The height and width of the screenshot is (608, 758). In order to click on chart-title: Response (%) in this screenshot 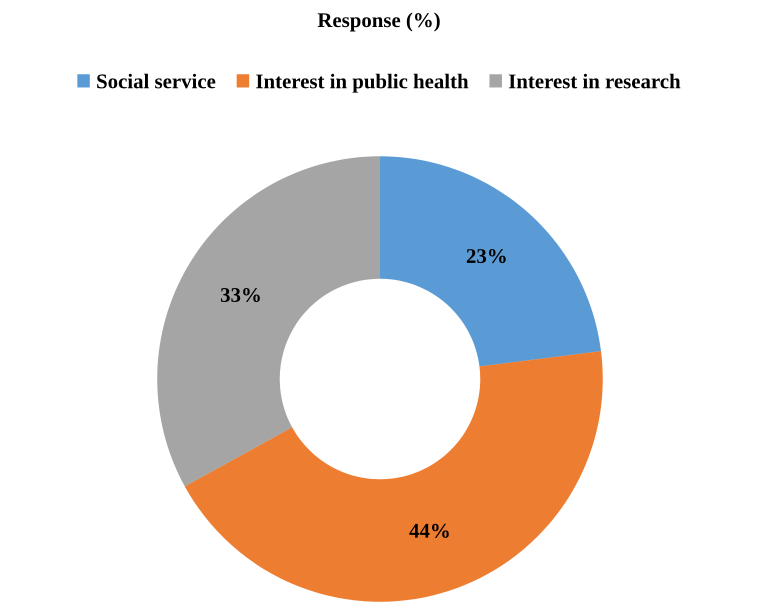, I will do `click(379, 22)`.